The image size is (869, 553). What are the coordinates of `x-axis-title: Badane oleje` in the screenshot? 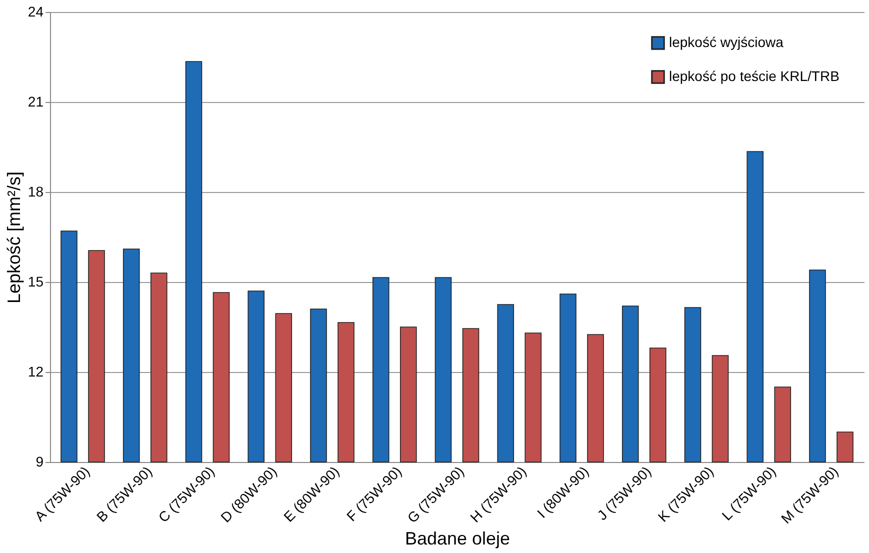 It's located at (457, 538).